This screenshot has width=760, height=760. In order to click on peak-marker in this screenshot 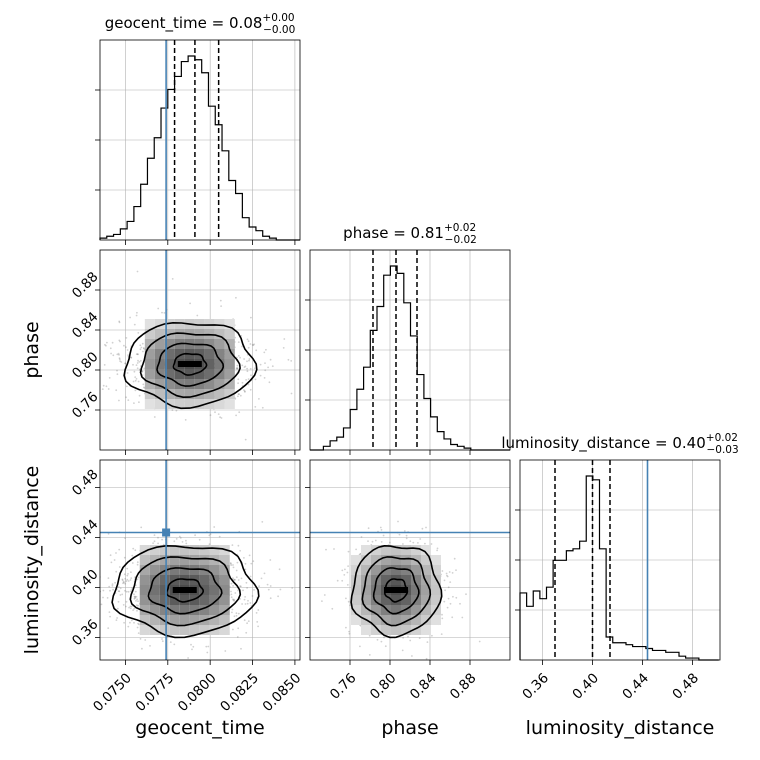, I will do `click(184, 590)`.